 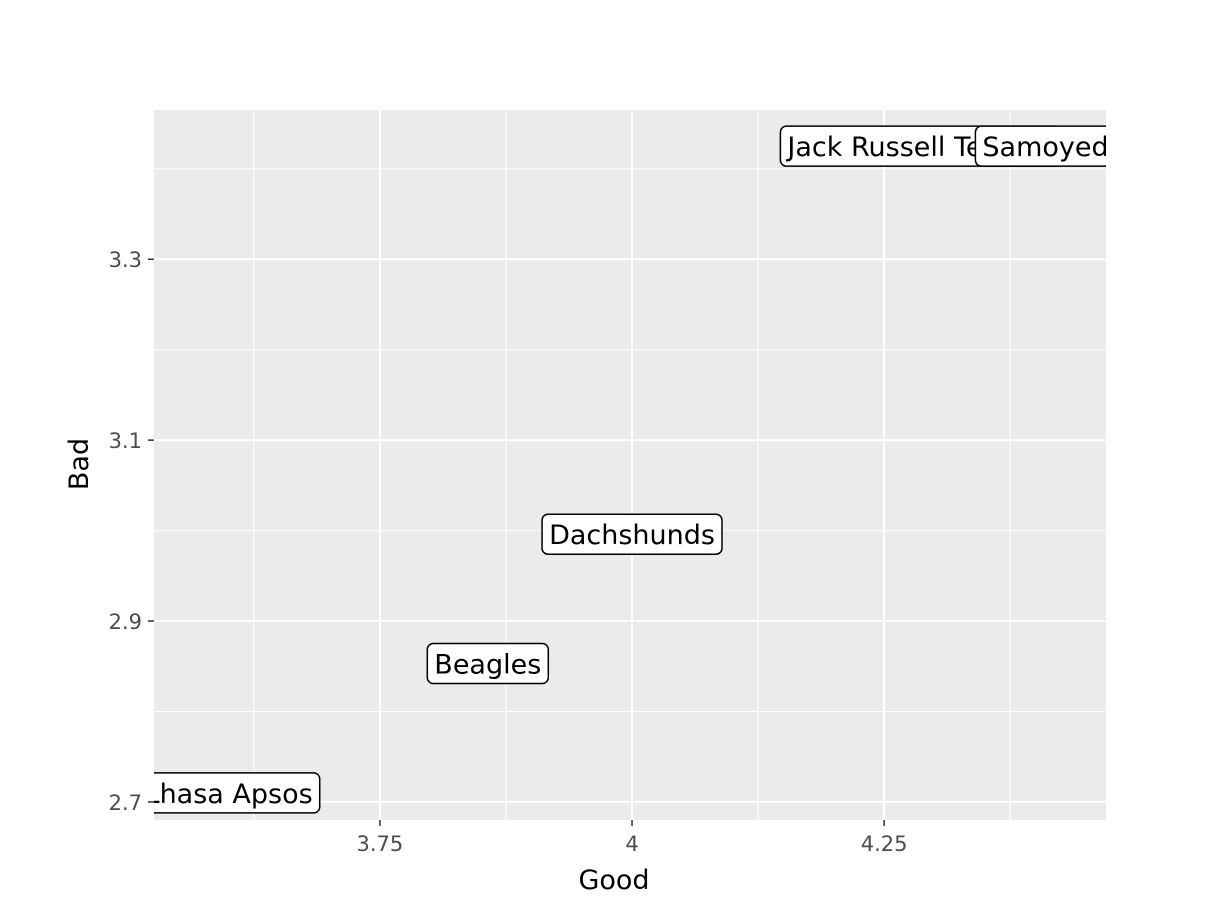 I want to click on y-tick-label: 3.3, so click(x=125, y=260).